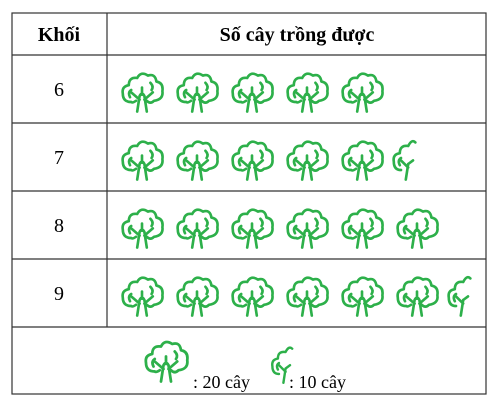 Image resolution: width=497 pixels, height=403 pixels. Describe the element at coordinates (59, 294) in the screenshot. I see `grade-label-9: 9` at that location.